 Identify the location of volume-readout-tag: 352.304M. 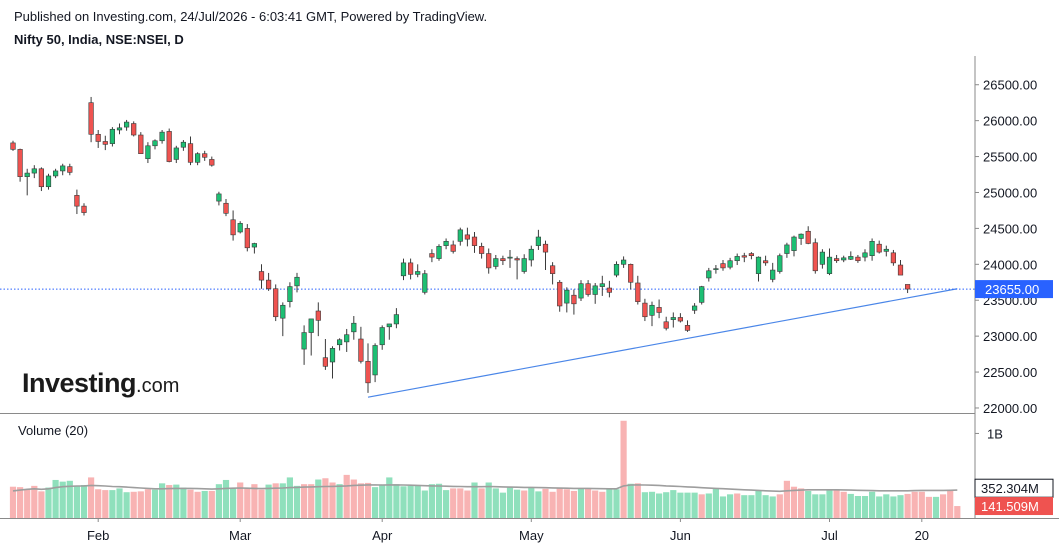
(1014, 488).